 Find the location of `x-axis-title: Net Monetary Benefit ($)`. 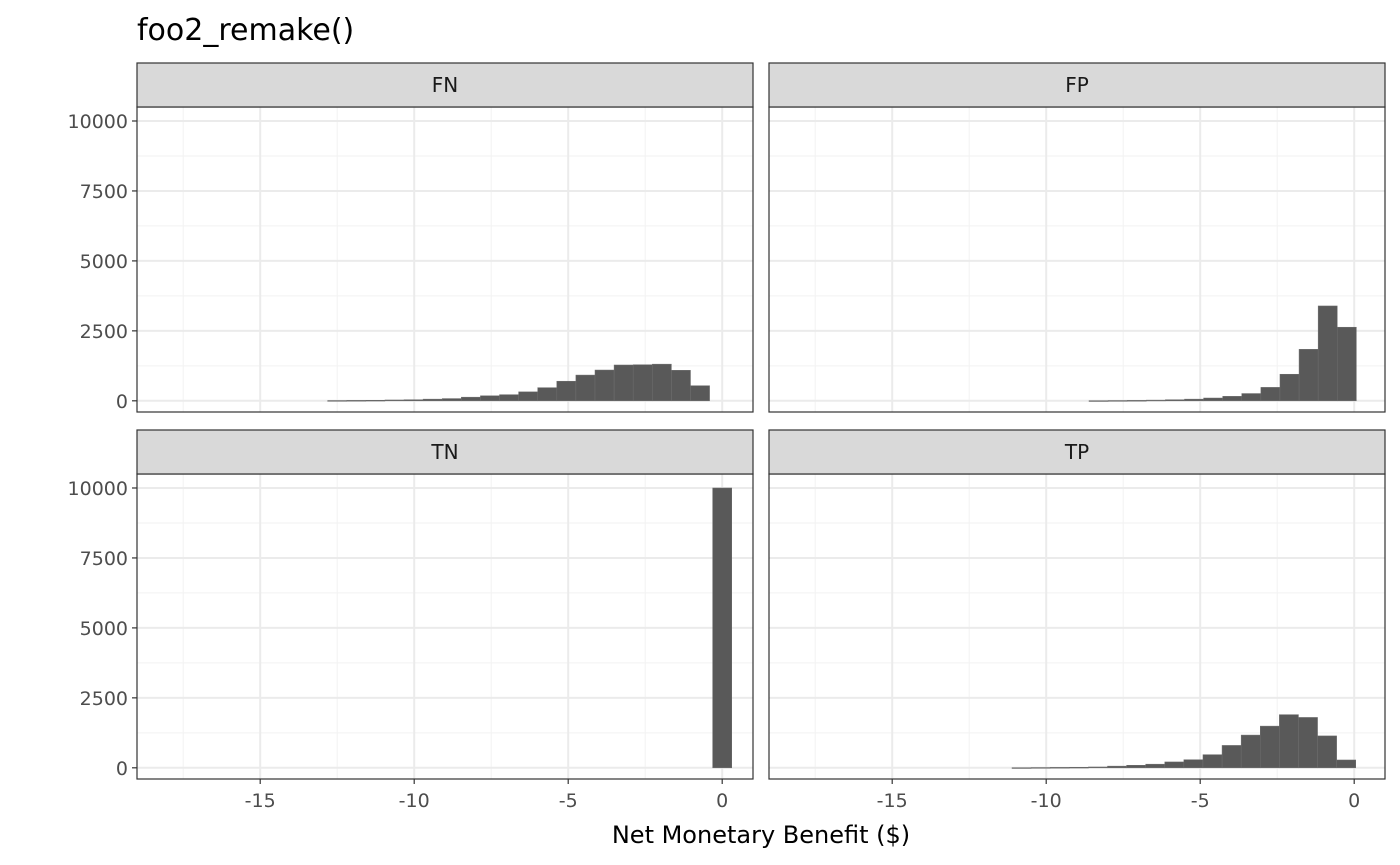

x-axis-title: Net Monetary Benefit ($) is located at coordinates (761, 835).